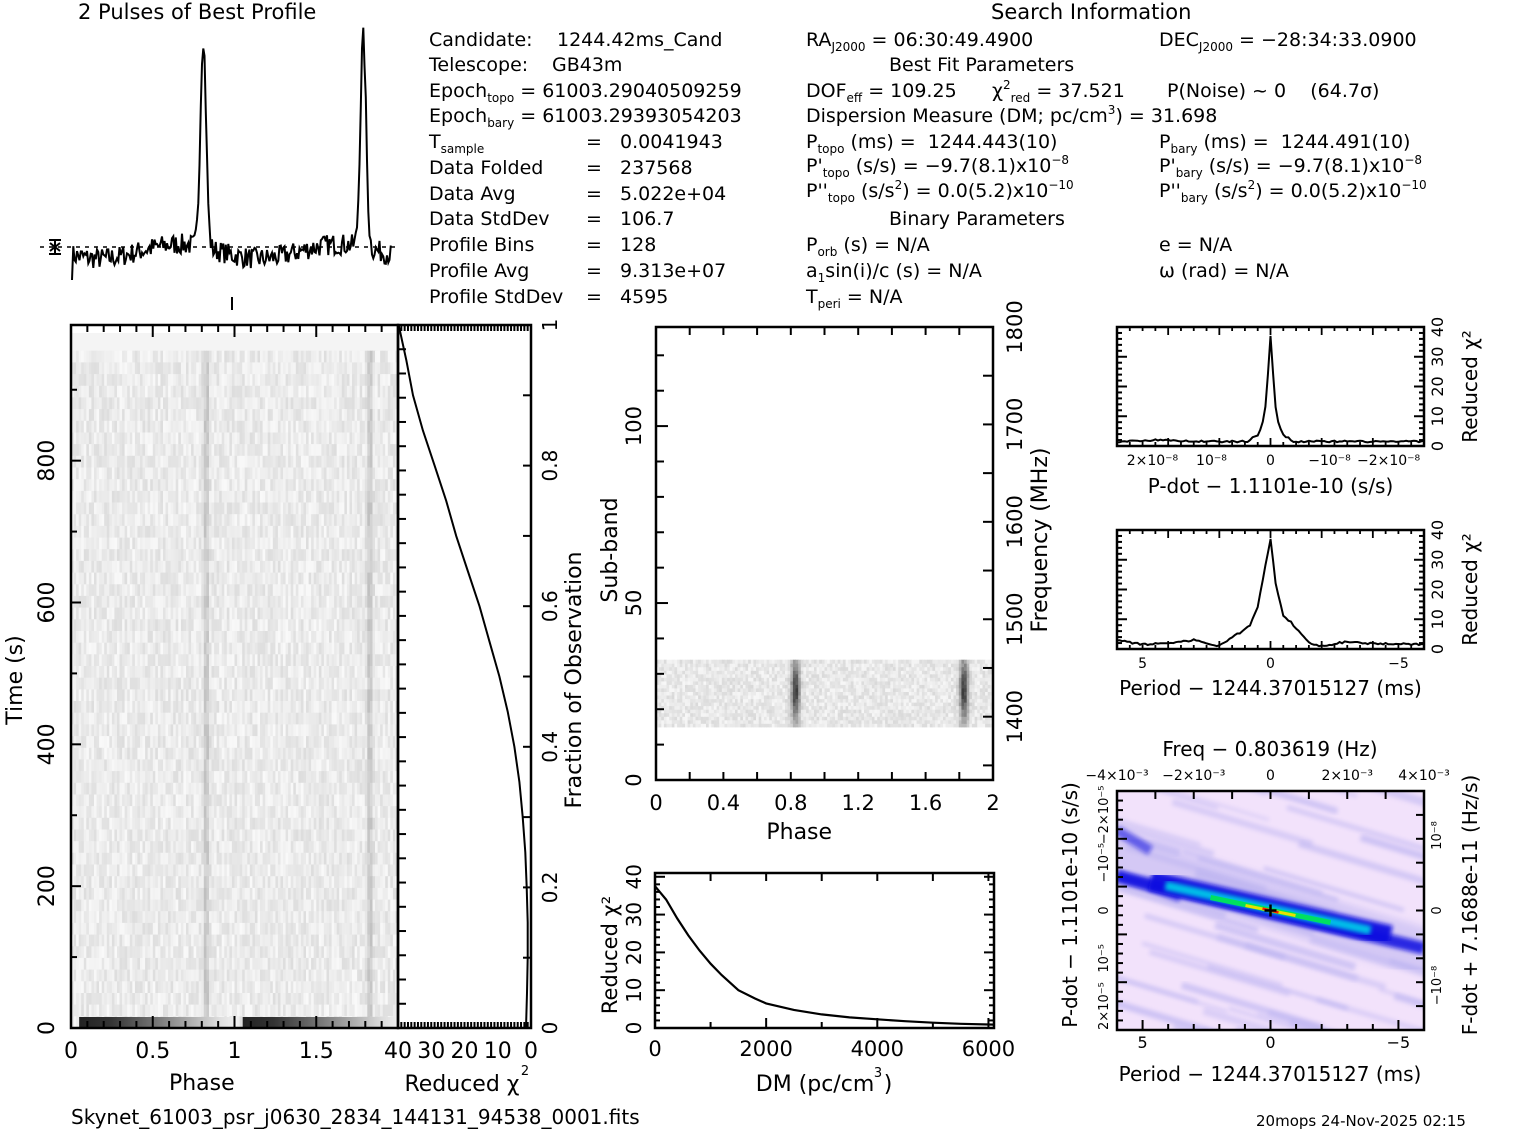 The height and width of the screenshot is (1133, 1517). Describe the element at coordinates (1324, 40) in the screenshot. I see `dec-value: = −28:34:33.0900` at that location.